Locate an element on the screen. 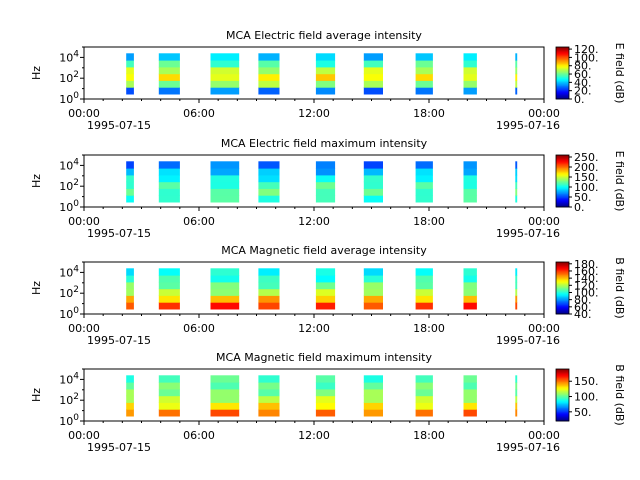 The width and height of the screenshot is (640, 480). colorbar-label: E field (dB) is located at coordinates (619, 73).